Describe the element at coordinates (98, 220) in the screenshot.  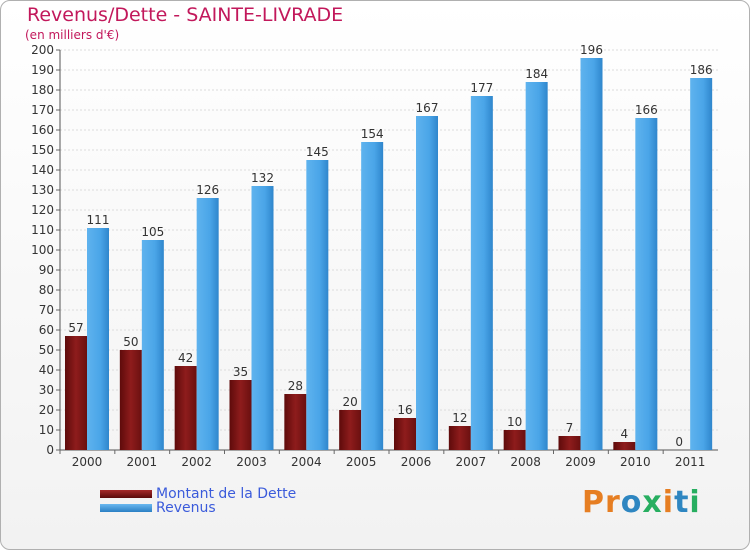
I see `data-label-revenue: 111` at that location.